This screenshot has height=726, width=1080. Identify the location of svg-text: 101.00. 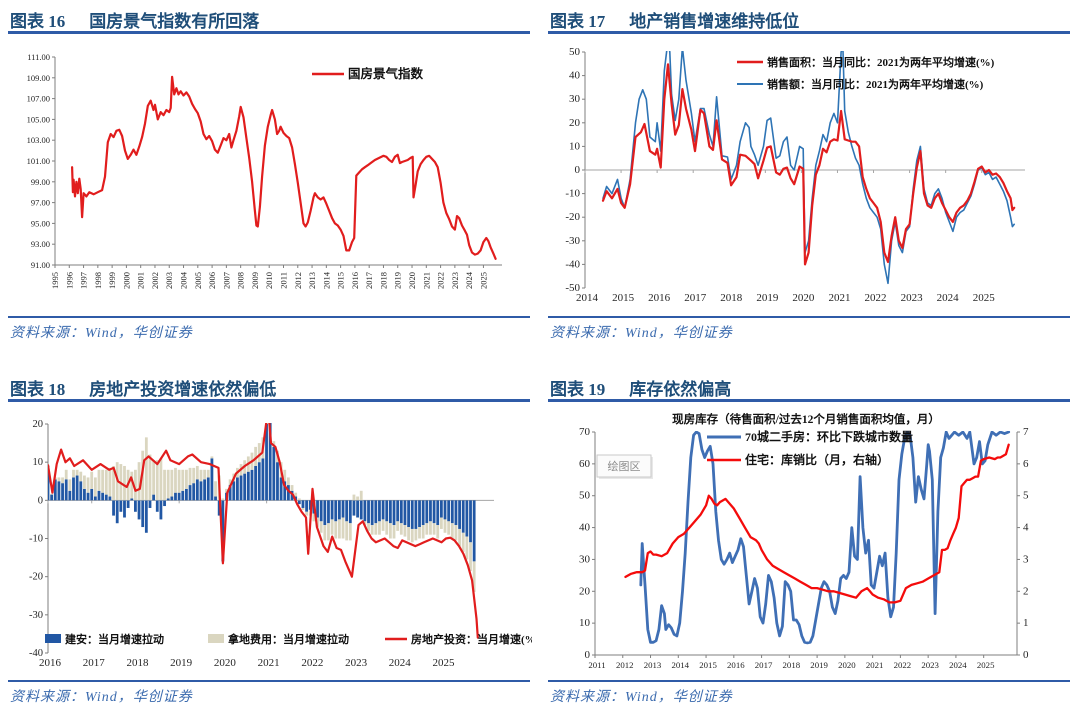
(38, 161).